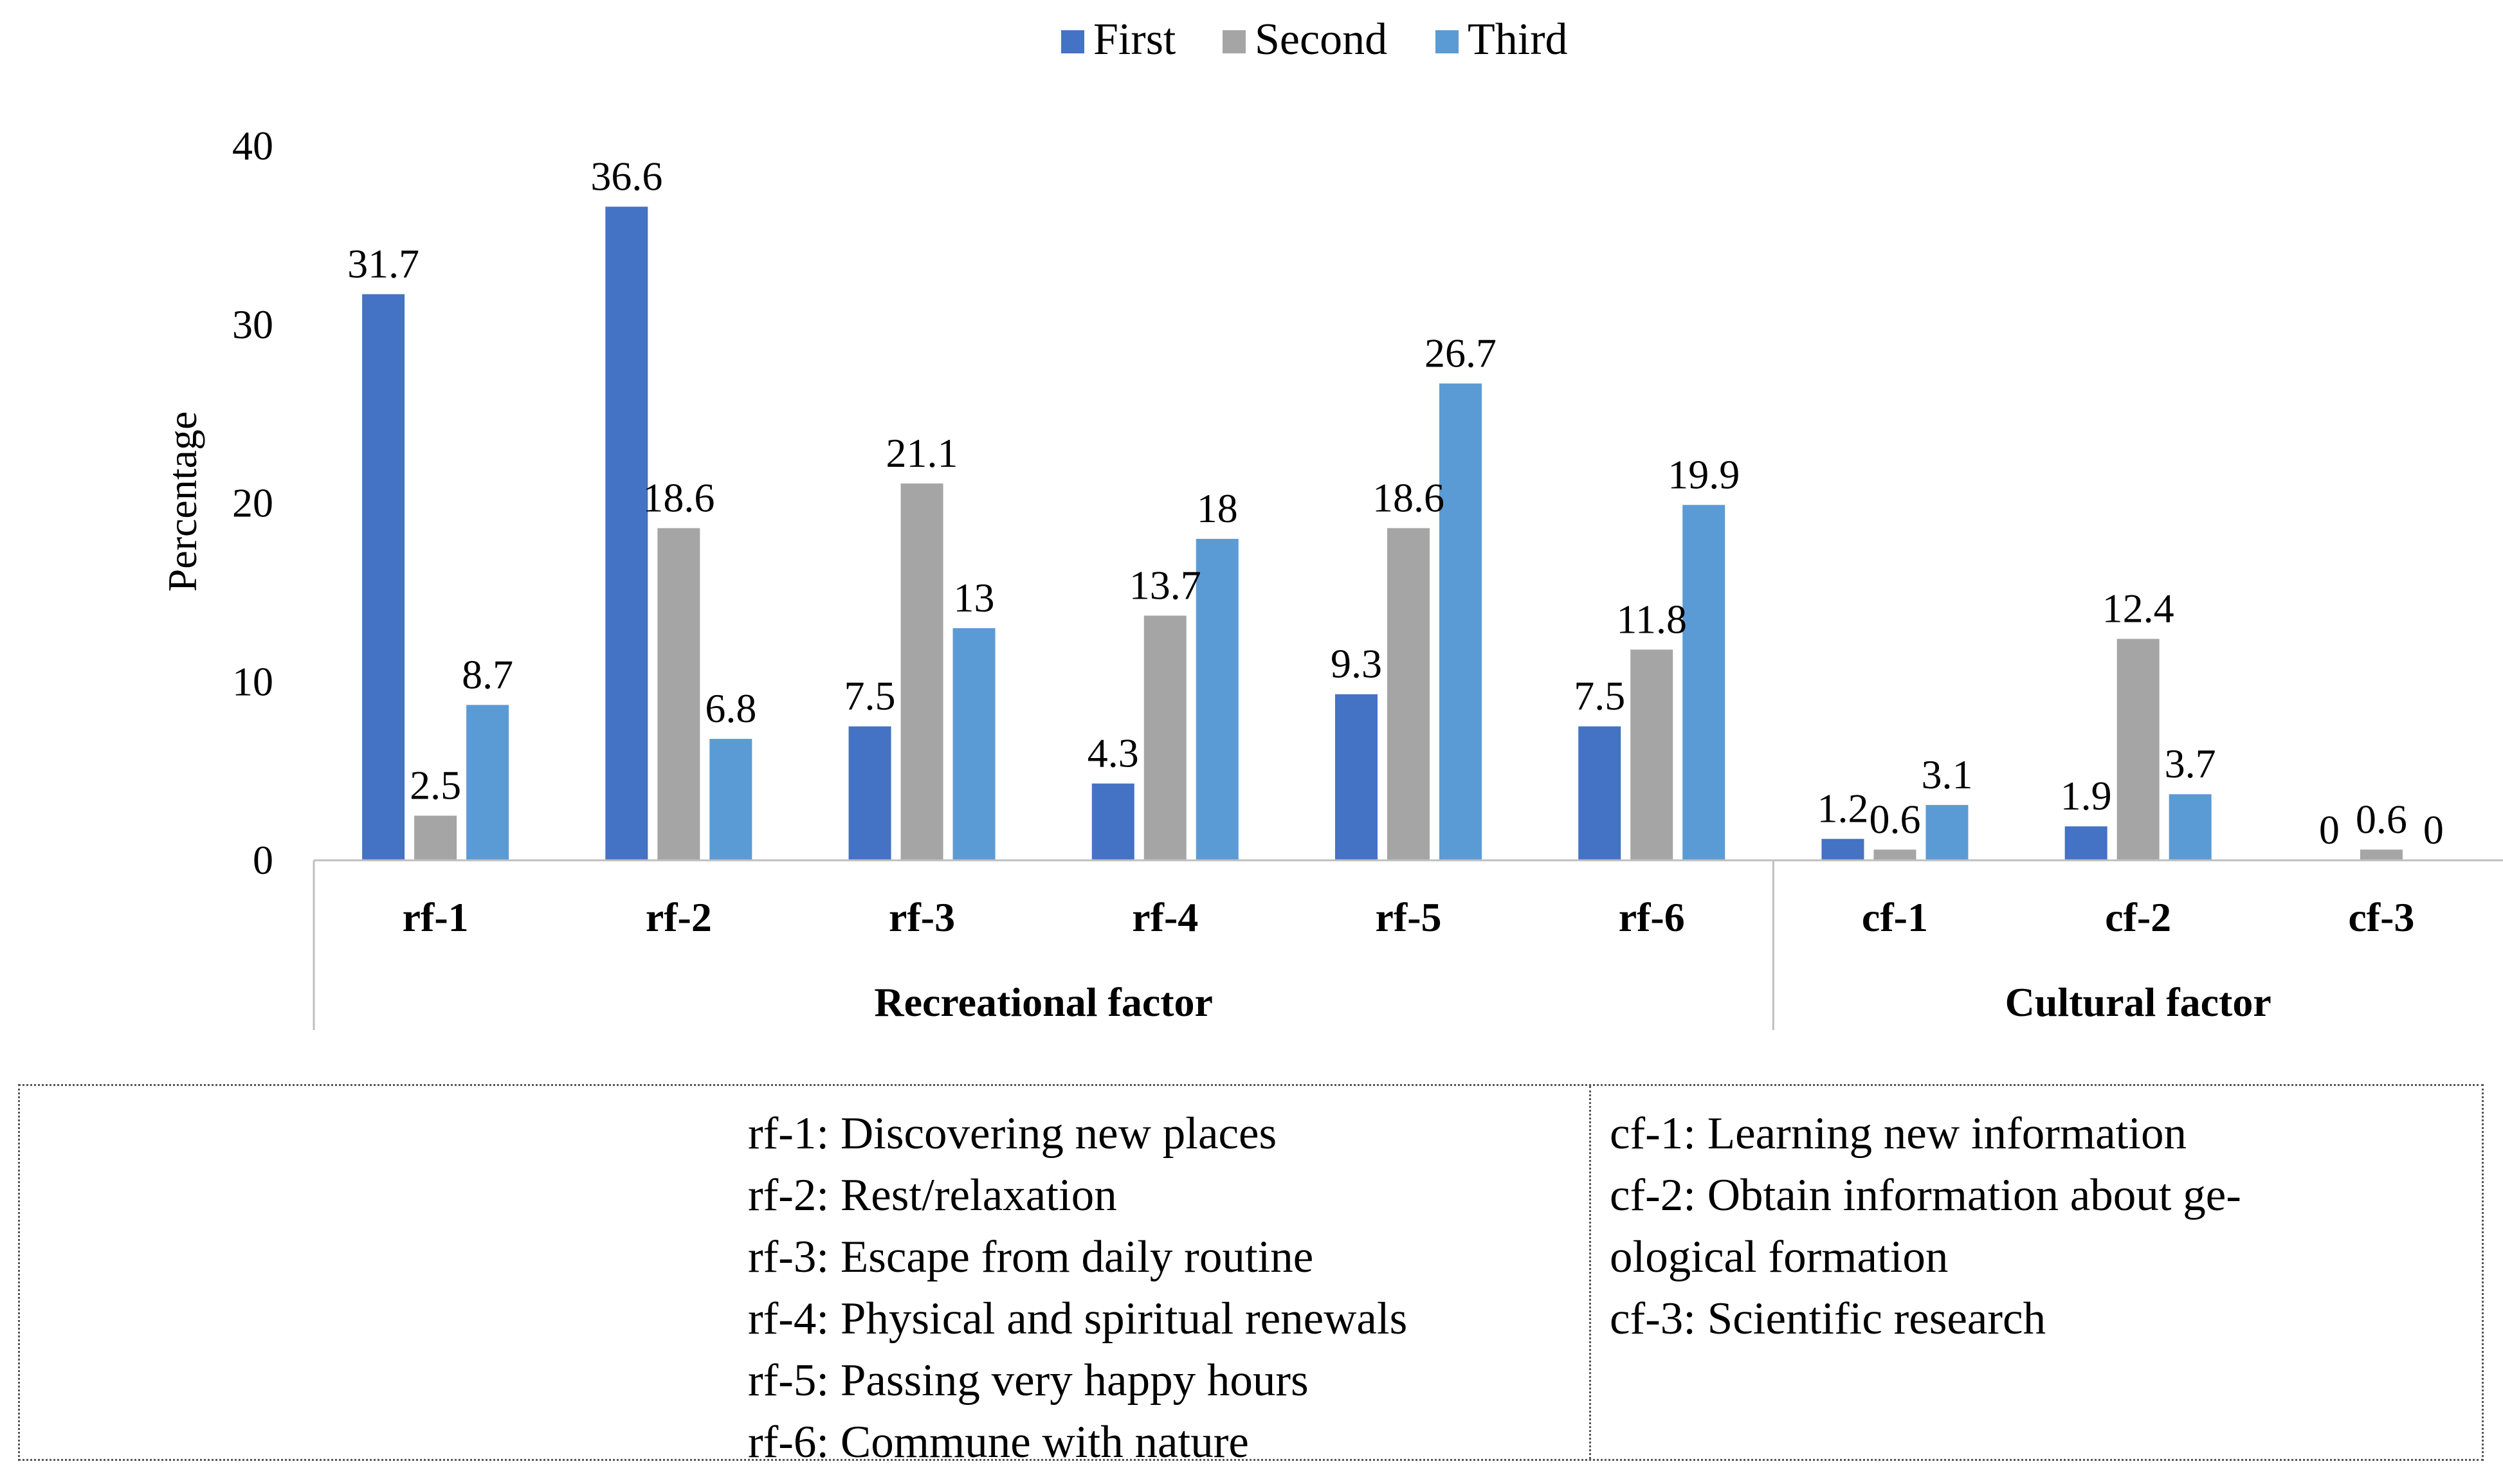 This screenshot has height=1484, width=2503. What do you see at coordinates (1947, 832) in the screenshot?
I see `bar-cf-1-third` at bounding box center [1947, 832].